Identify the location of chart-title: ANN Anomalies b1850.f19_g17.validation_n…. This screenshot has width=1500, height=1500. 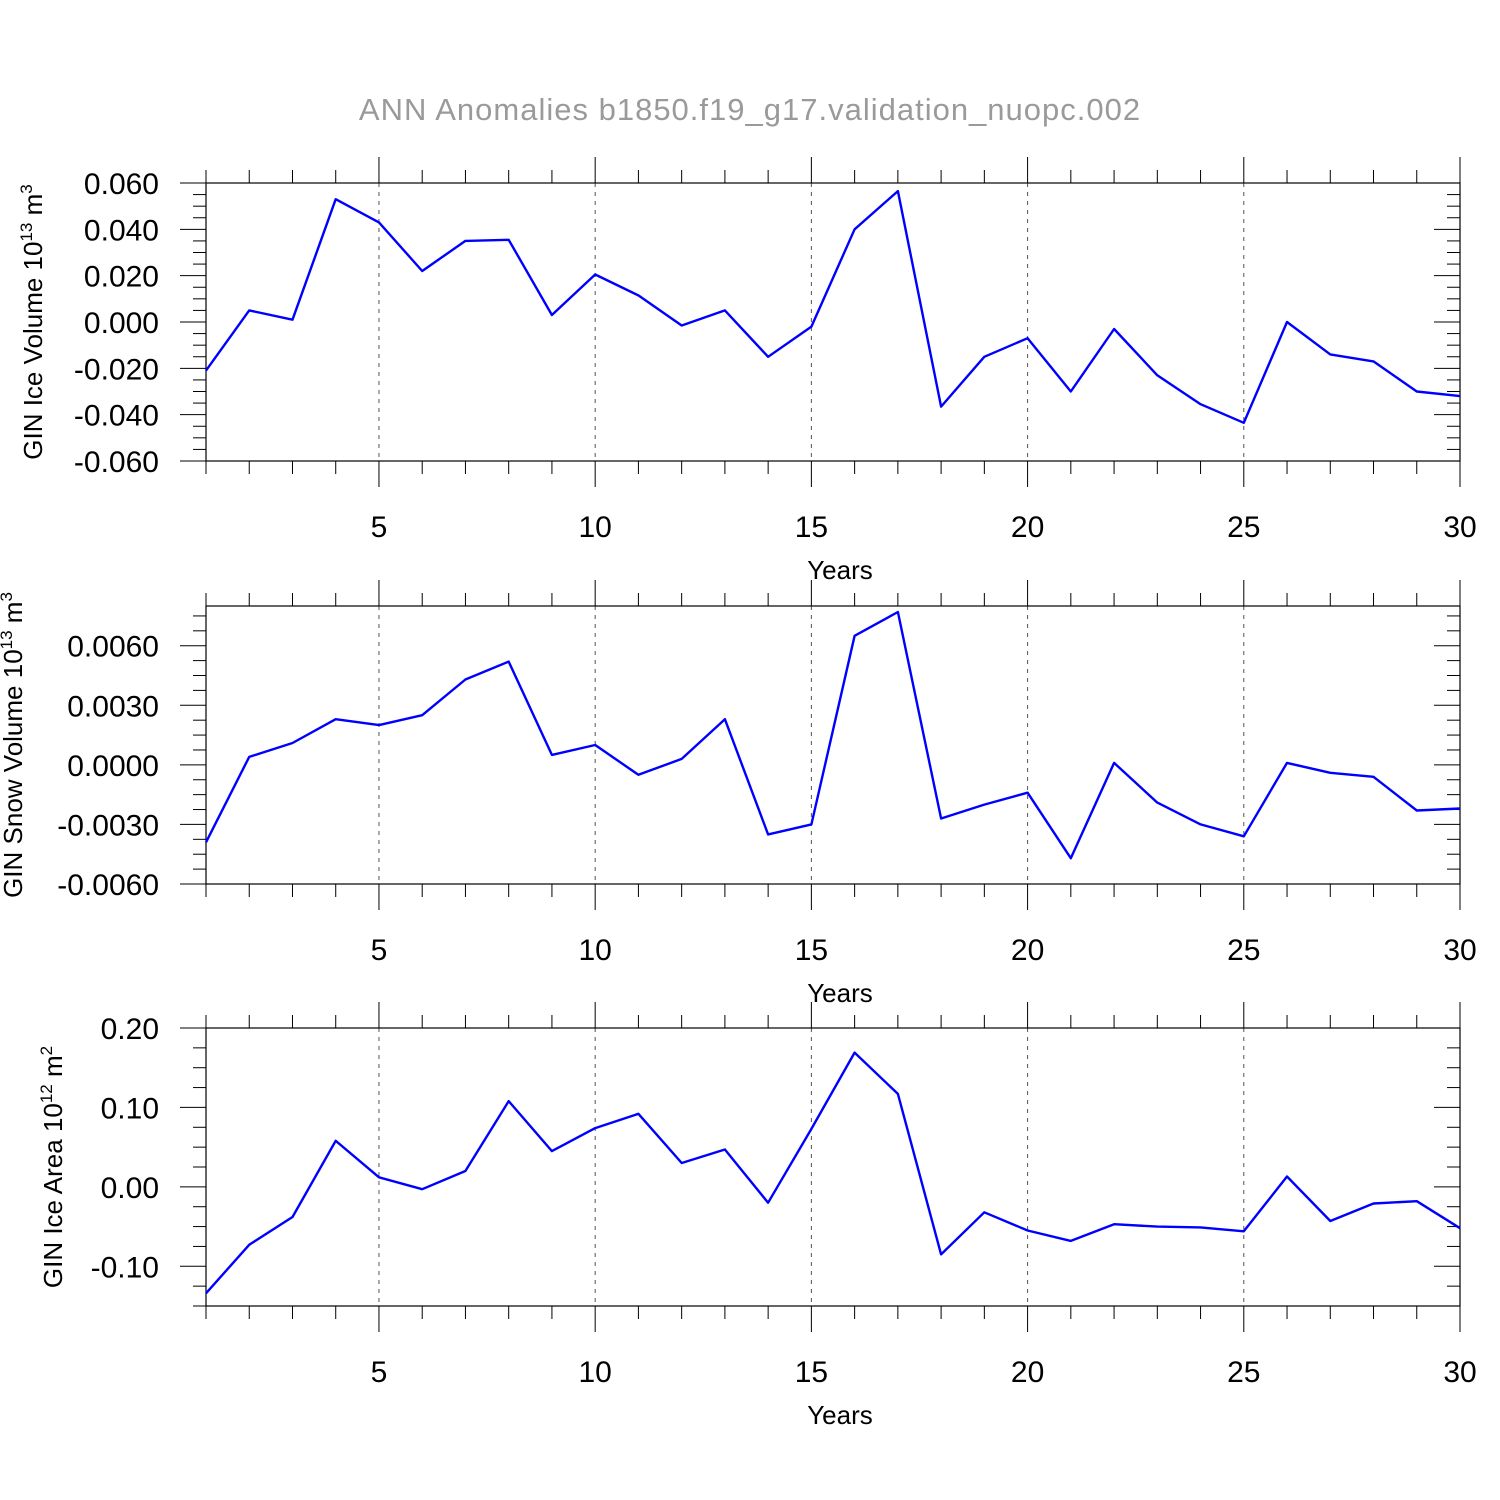
(750, 109).